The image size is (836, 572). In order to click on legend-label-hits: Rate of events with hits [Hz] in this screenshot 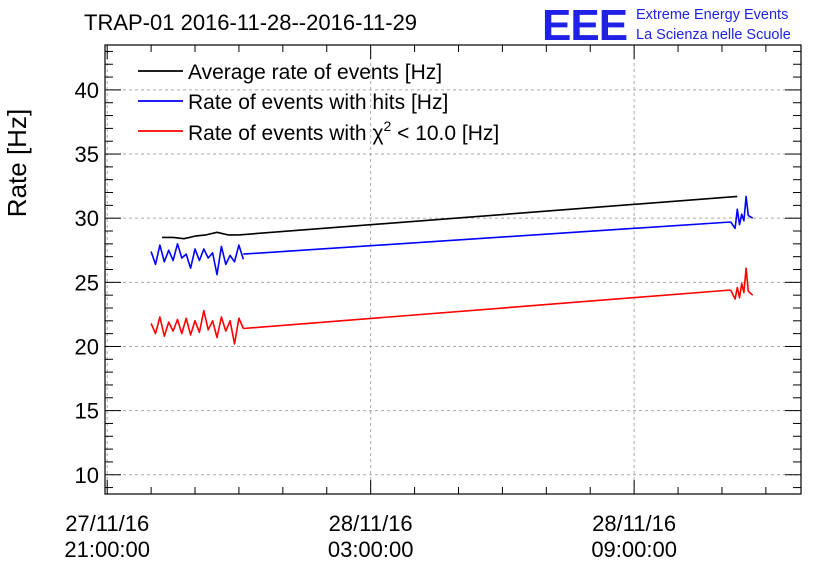, I will do `click(318, 102)`.